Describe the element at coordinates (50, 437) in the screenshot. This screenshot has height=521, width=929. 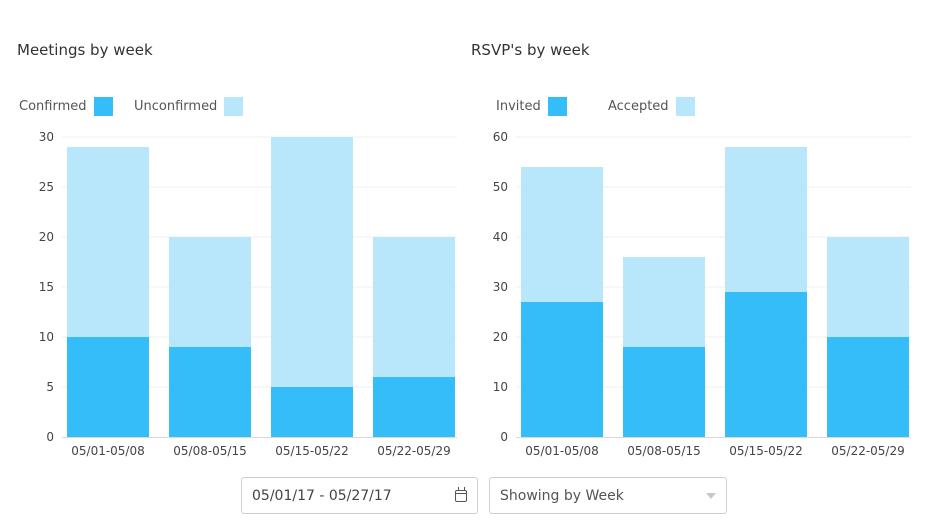
I see `y-tick-label-0-0: 0` at that location.